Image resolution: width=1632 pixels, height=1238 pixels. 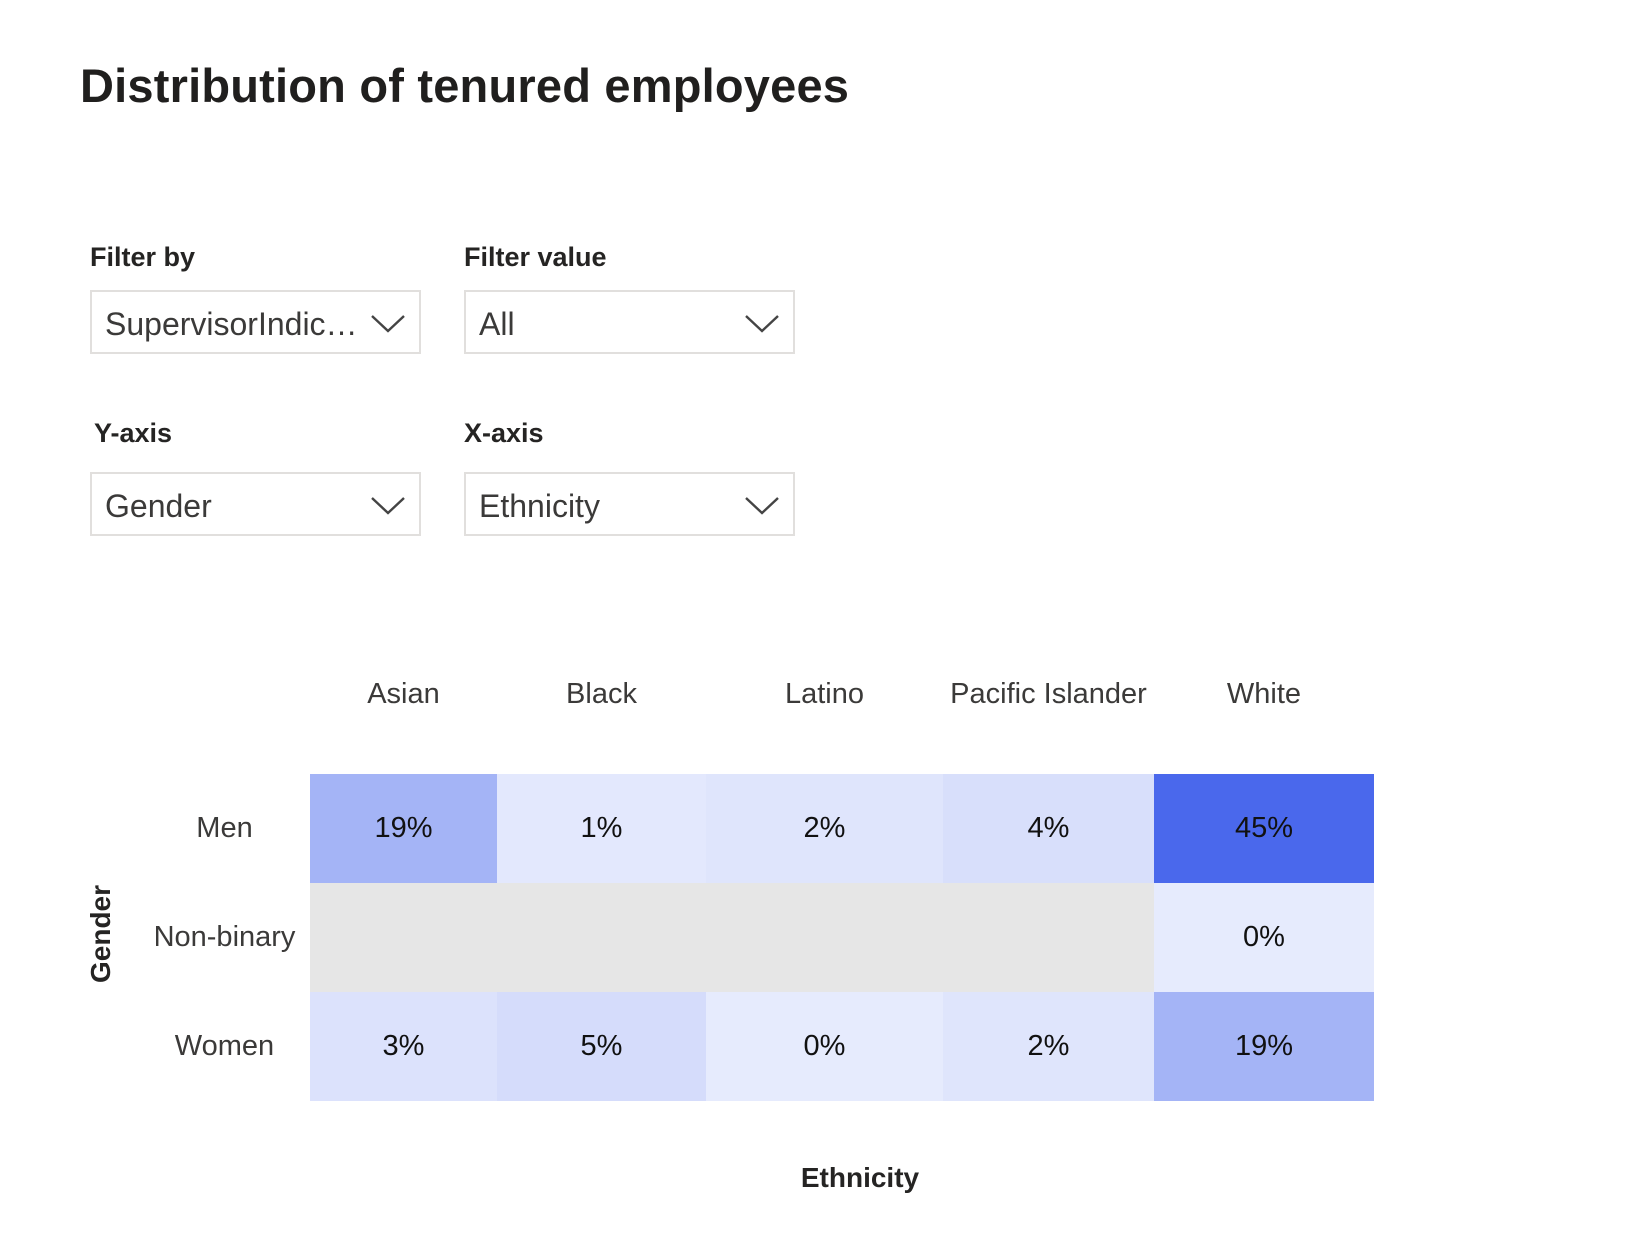 What do you see at coordinates (224, 936) in the screenshot?
I see `row-header-non-binary: Non-binary` at bounding box center [224, 936].